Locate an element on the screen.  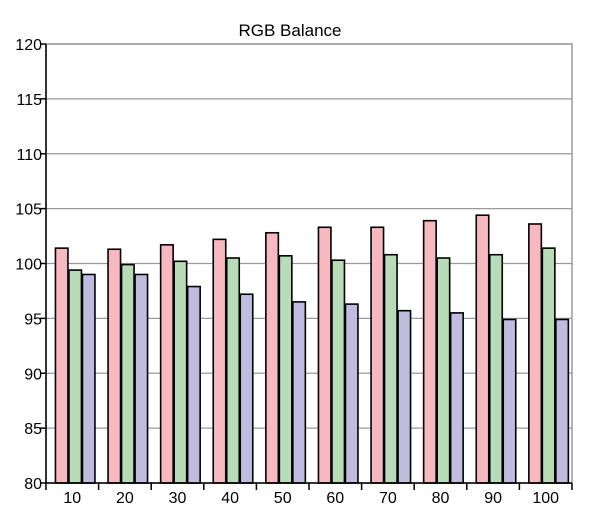
x-tick-labels: 10 20 30 40 50 60 70 80 90 100 is located at coordinates (311, 498).